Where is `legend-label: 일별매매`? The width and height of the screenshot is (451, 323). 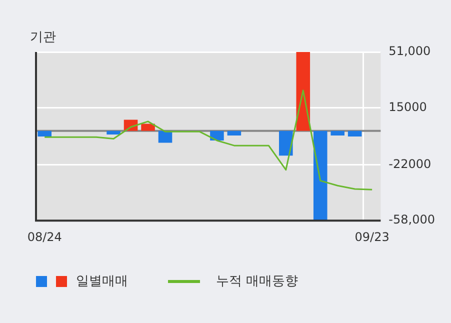 legend-label: 일별매매 is located at coordinates (102, 281).